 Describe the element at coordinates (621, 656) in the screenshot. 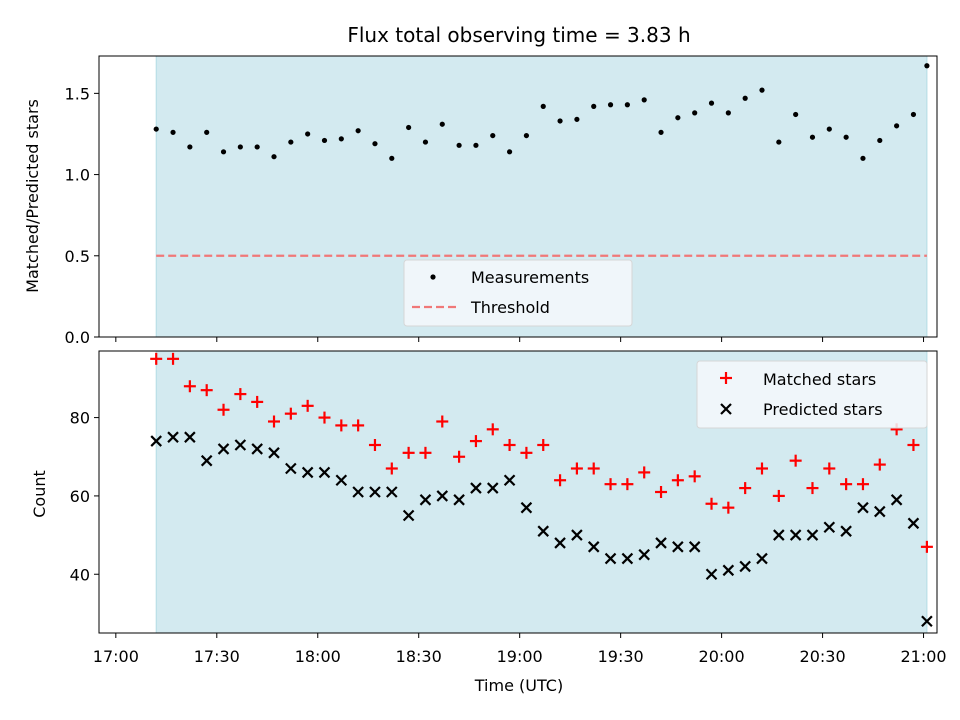

I see `x-tick-label: 19:30` at that location.